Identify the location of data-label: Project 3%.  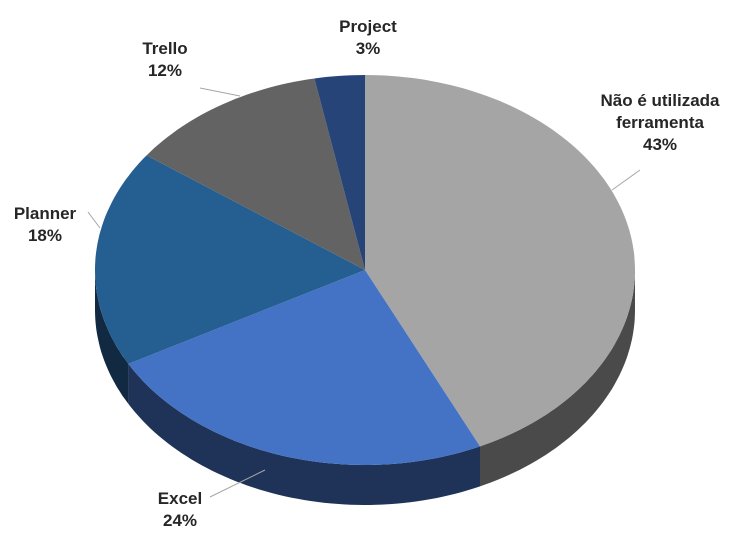
(368, 38).